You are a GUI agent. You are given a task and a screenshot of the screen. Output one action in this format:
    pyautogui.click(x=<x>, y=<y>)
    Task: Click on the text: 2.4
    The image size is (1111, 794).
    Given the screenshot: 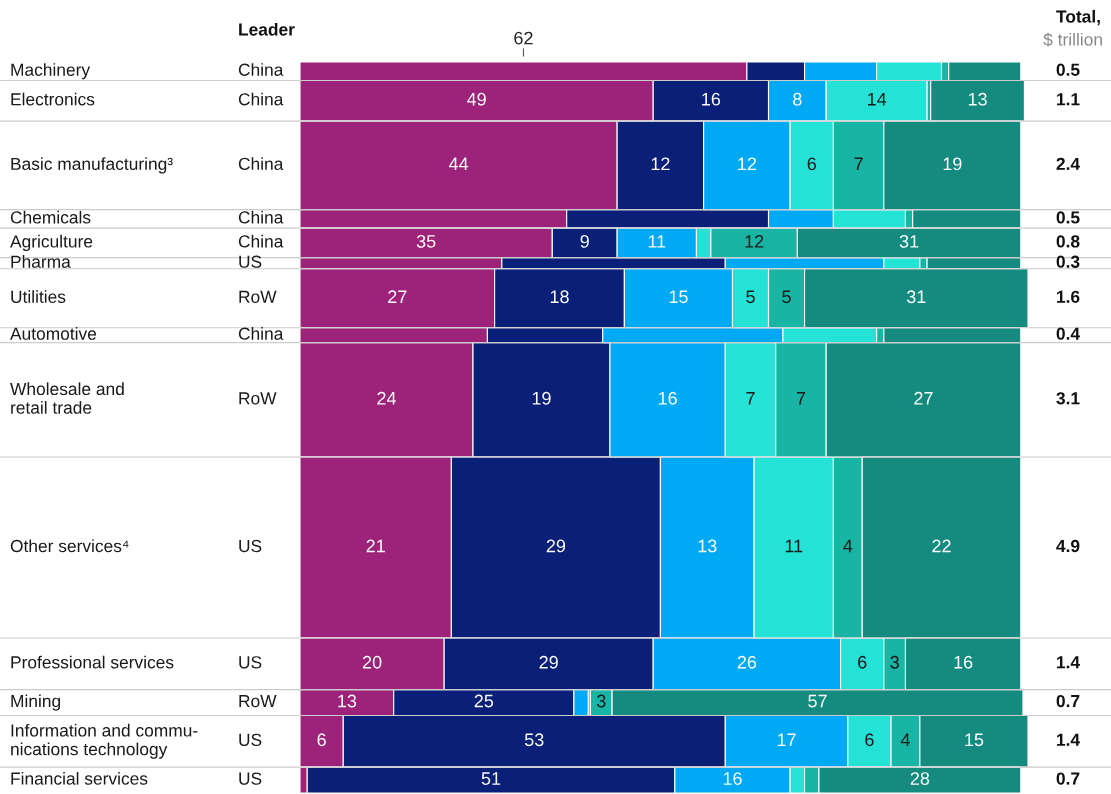 What is the action you would take?
    pyautogui.click(x=1068, y=163)
    